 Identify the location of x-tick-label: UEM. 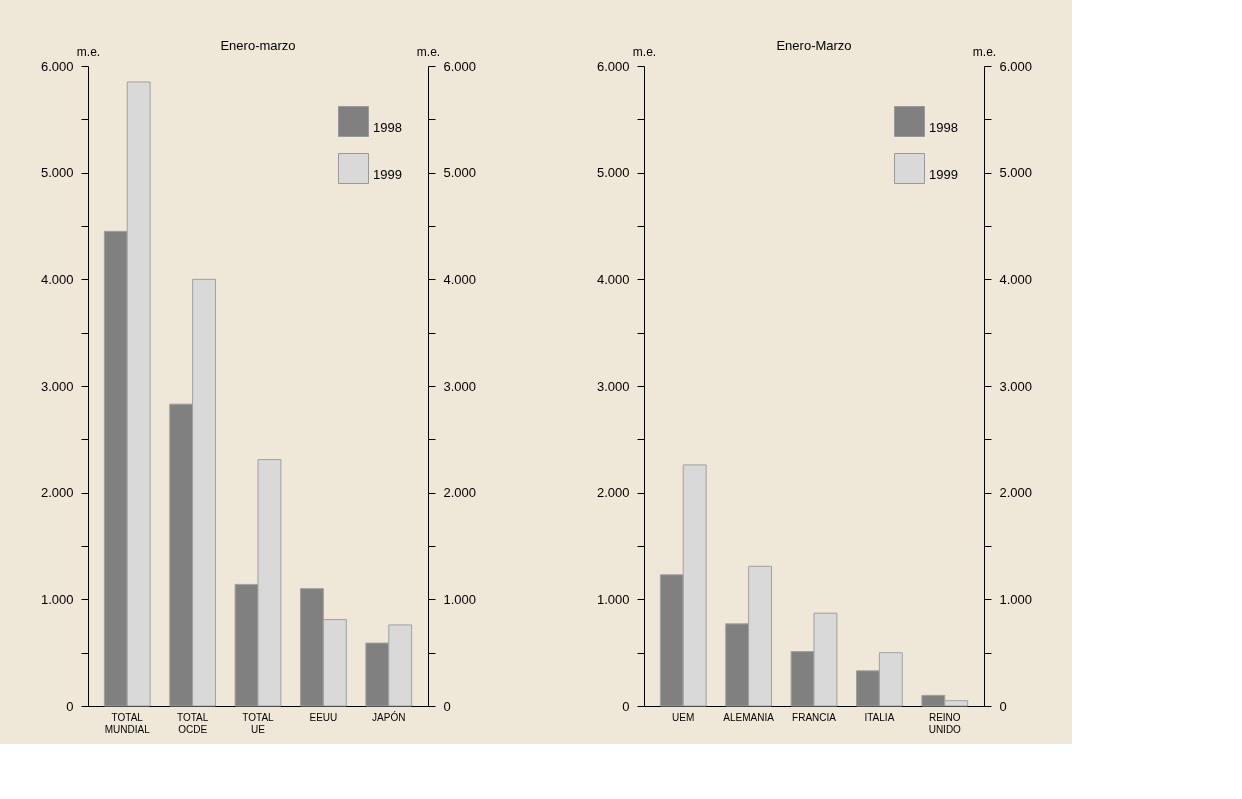
(683, 717).